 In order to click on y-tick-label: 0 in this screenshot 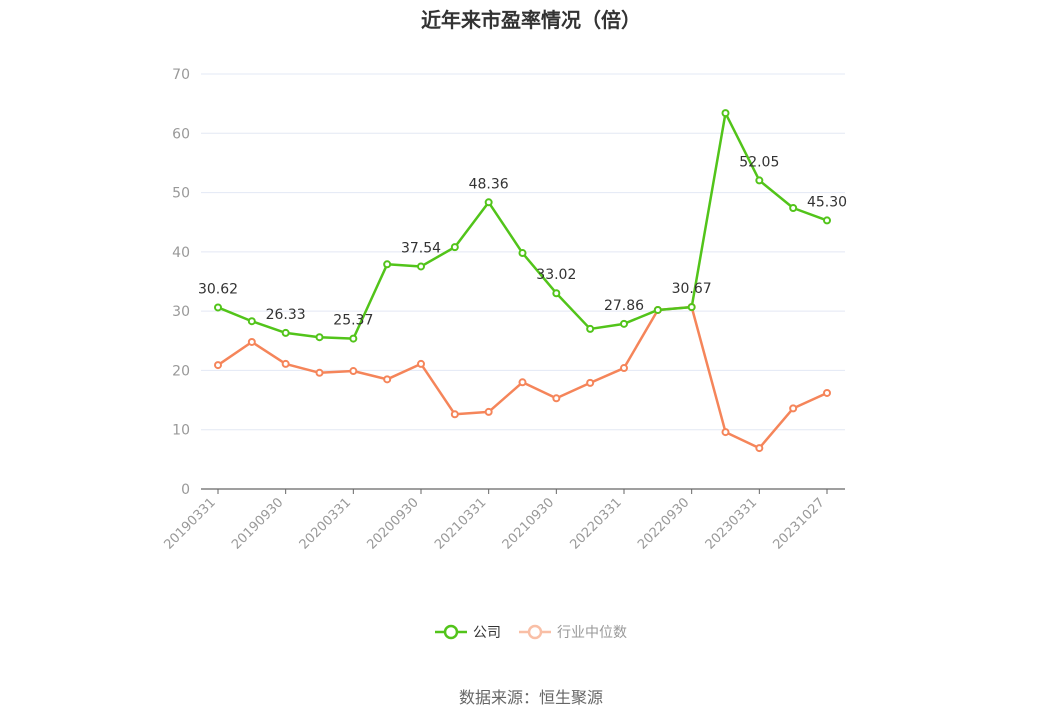, I will do `click(185, 490)`.